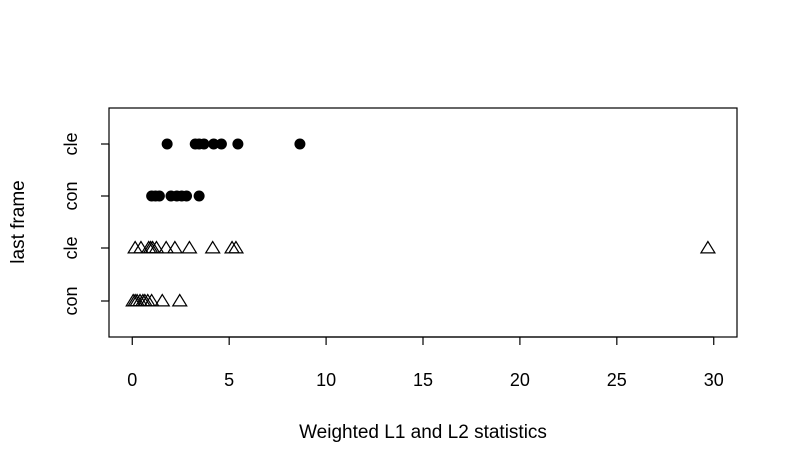 This screenshot has width=793, height=473. What do you see at coordinates (520, 380) in the screenshot?
I see `x-tick-label: 20` at bounding box center [520, 380].